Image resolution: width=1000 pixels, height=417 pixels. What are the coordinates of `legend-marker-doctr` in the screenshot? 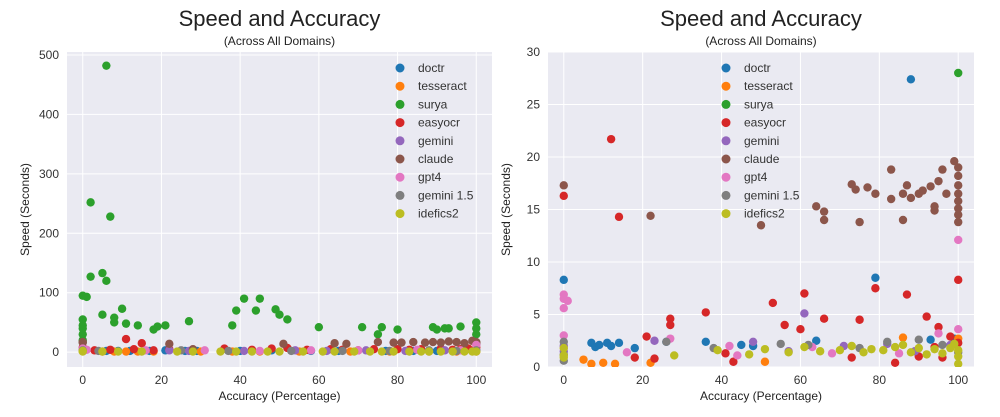 It's located at (400, 68).